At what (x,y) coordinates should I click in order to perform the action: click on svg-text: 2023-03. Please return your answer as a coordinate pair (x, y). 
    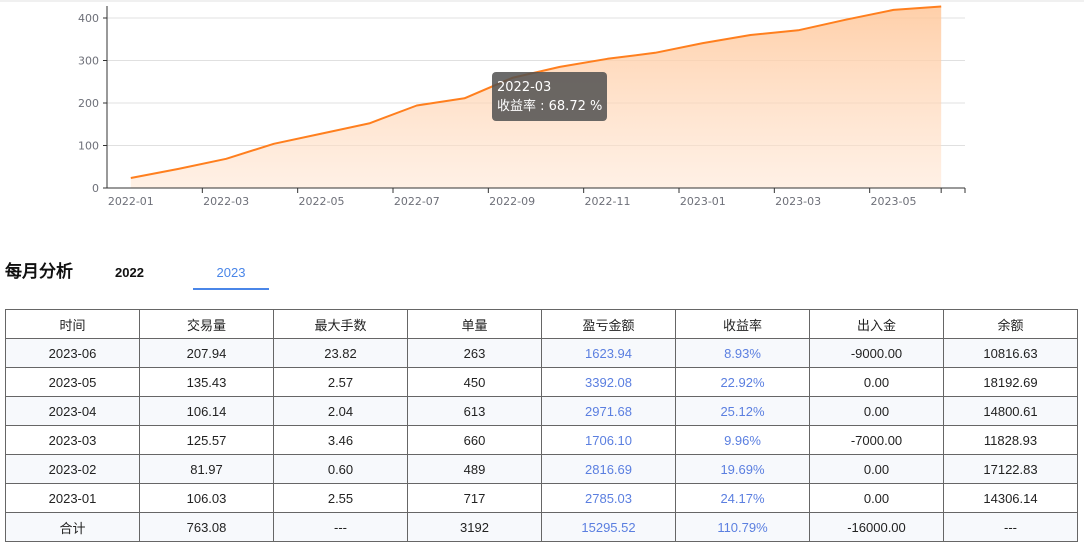
    Looking at the image, I should click on (798, 201).